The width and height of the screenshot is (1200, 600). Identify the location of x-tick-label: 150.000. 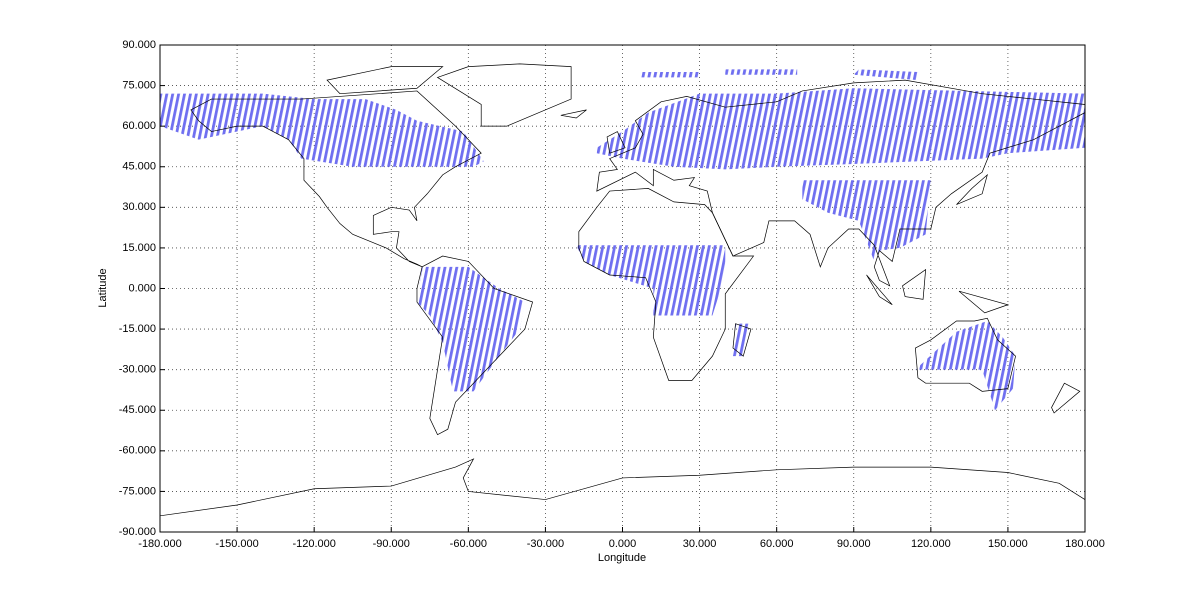
(1008, 544).